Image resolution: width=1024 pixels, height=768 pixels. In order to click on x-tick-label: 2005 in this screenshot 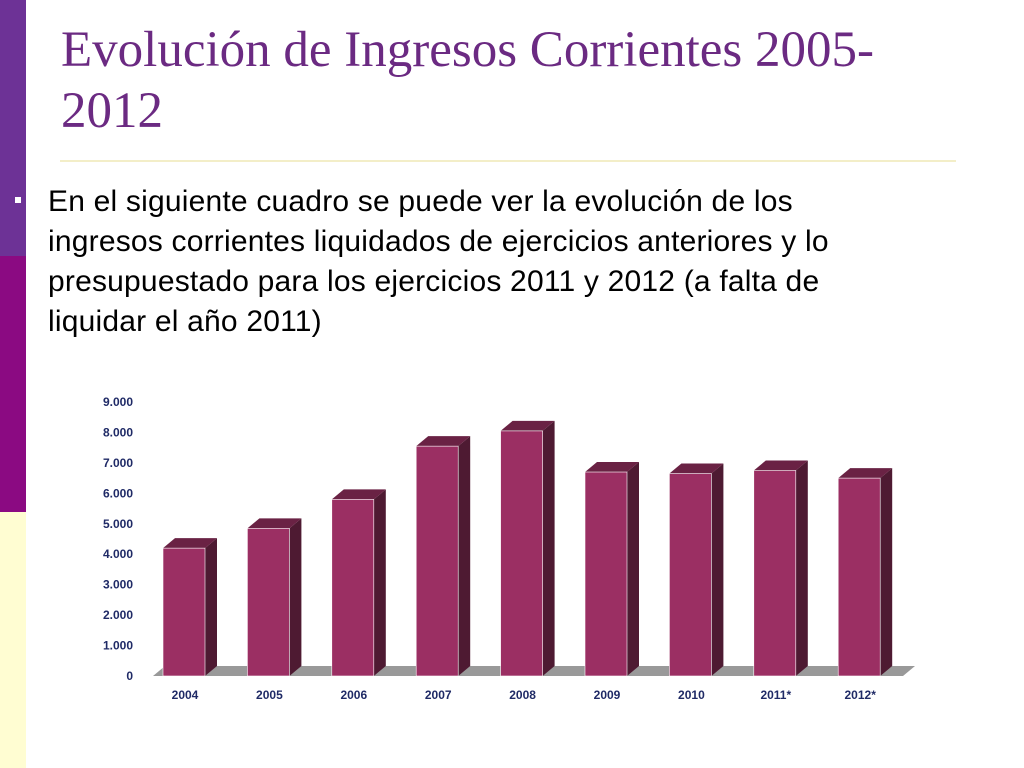, I will do `click(269, 695)`.